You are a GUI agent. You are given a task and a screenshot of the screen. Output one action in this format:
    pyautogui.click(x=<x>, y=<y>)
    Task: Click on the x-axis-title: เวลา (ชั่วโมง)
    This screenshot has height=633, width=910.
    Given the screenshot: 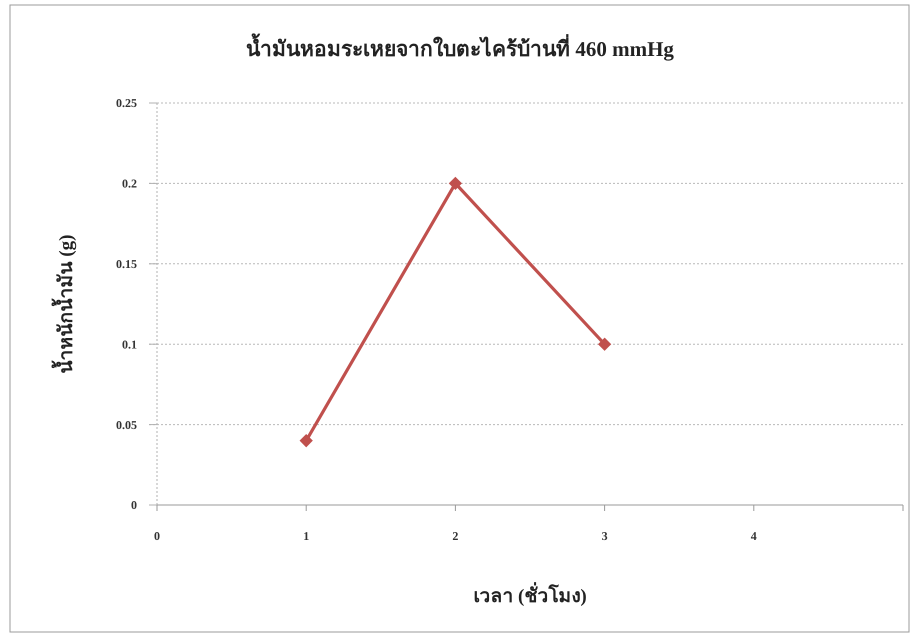 What is the action you would take?
    pyautogui.click(x=530, y=594)
    